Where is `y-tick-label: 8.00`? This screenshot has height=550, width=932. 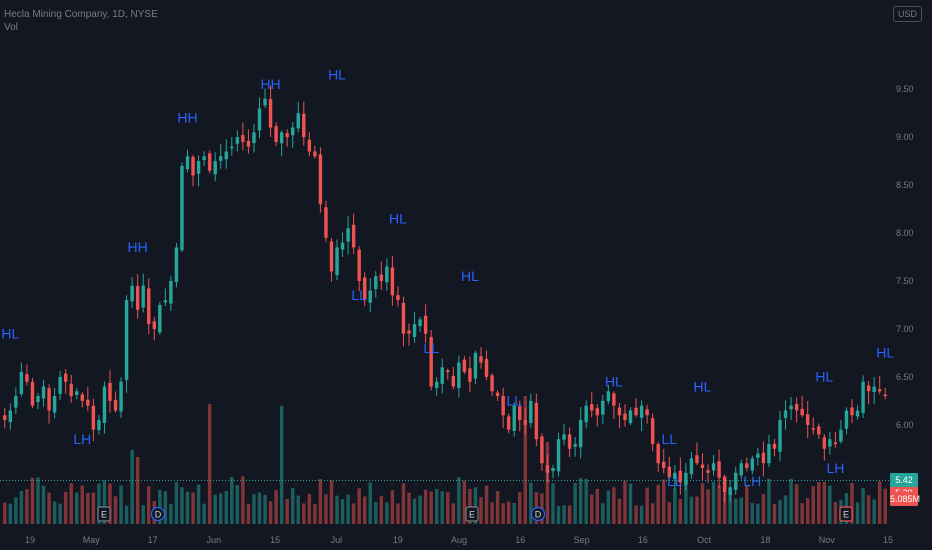 y-tick-label: 8.00 is located at coordinates (905, 233).